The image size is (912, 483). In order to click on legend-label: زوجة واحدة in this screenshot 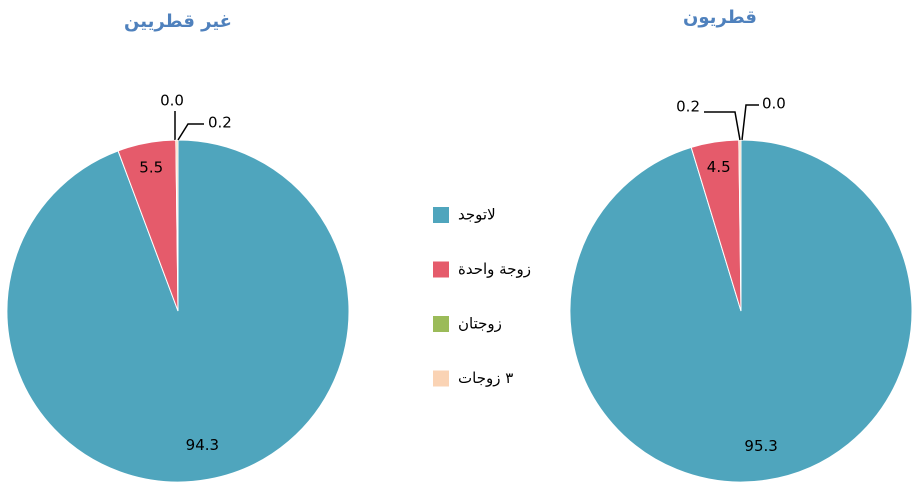, I will do `click(494, 269)`.